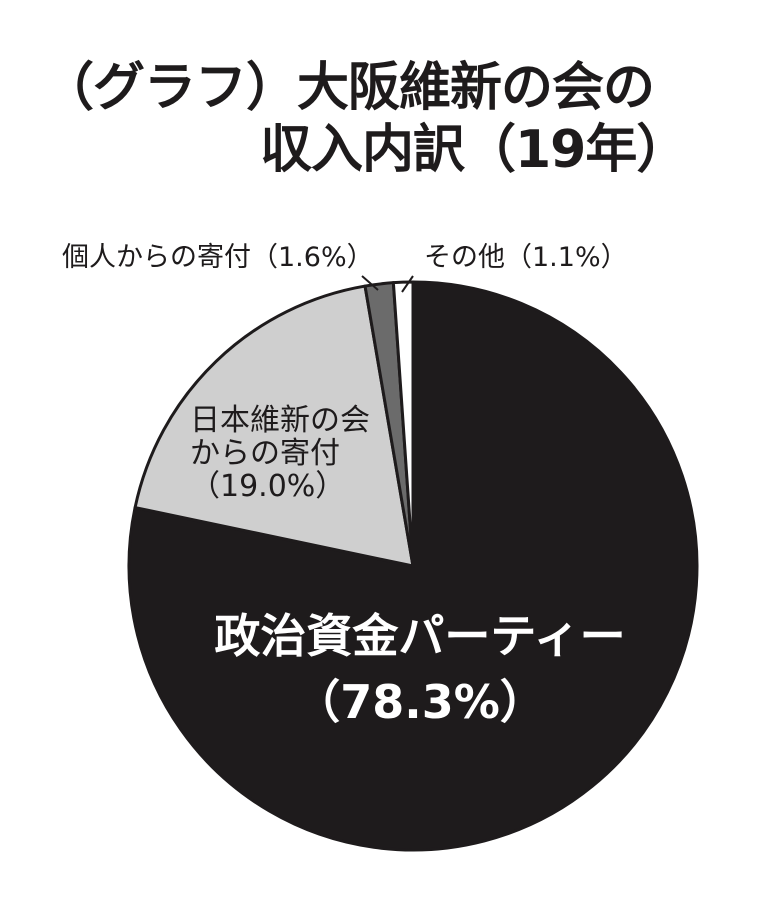 The image size is (778, 906). What do you see at coordinates (419, 636) in the screenshot?
I see `slice-label-0-line-0: 政治資金パーティー` at bounding box center [419, 636].